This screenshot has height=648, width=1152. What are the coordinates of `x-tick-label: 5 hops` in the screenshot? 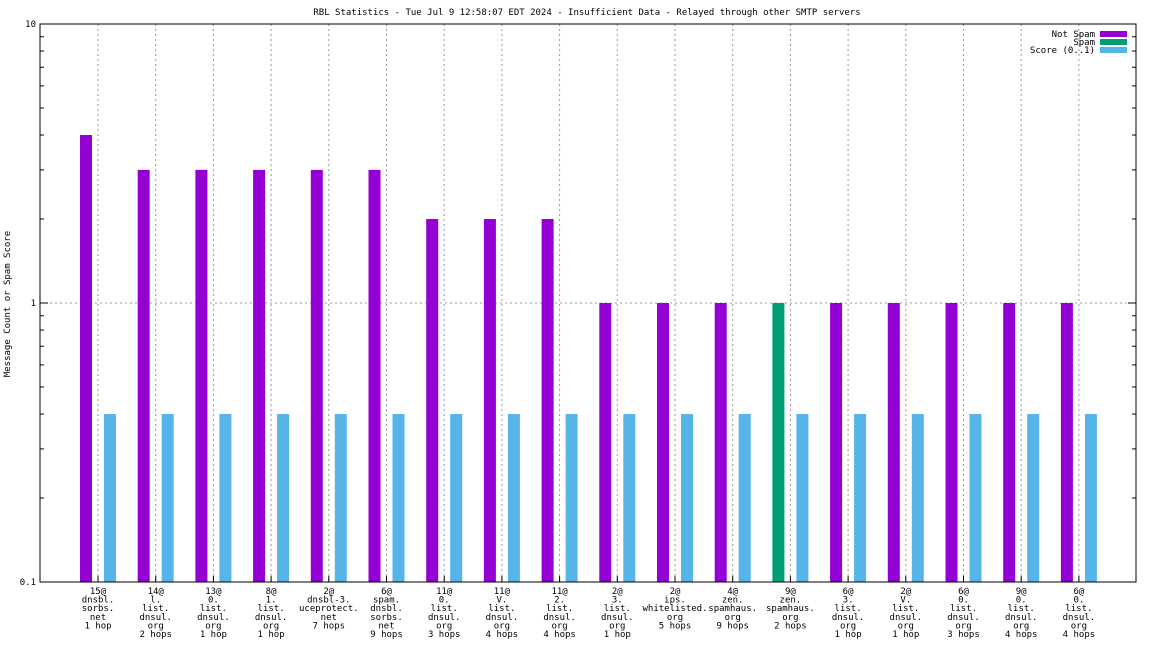 It's located at (675, 626).